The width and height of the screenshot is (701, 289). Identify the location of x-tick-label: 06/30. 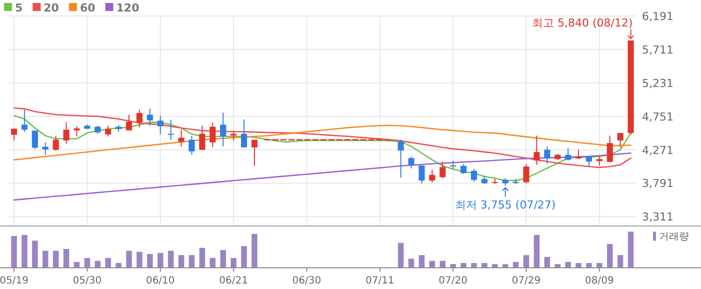
(307, 281).